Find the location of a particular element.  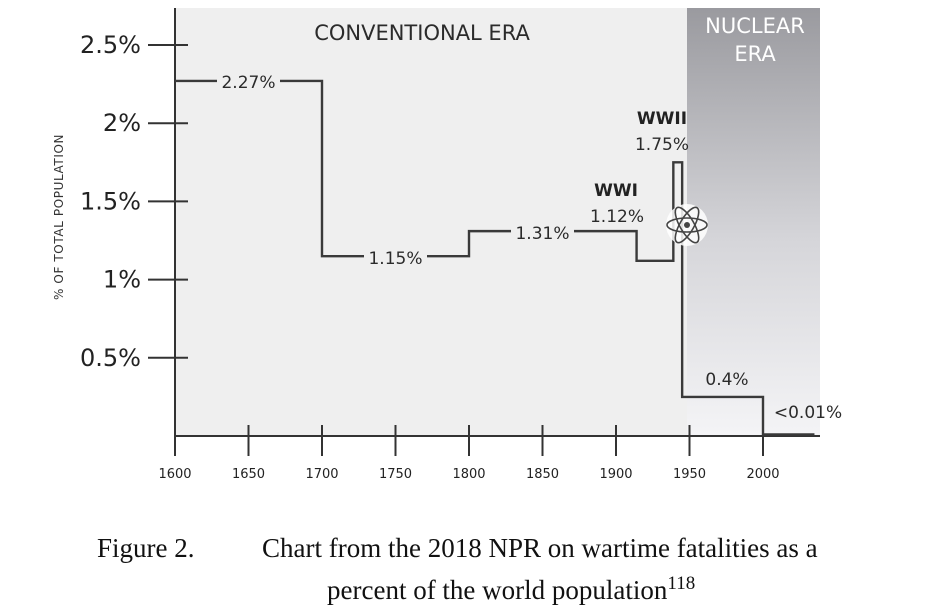

x-tick-label: 2000 is located at coordinates (762, 474).